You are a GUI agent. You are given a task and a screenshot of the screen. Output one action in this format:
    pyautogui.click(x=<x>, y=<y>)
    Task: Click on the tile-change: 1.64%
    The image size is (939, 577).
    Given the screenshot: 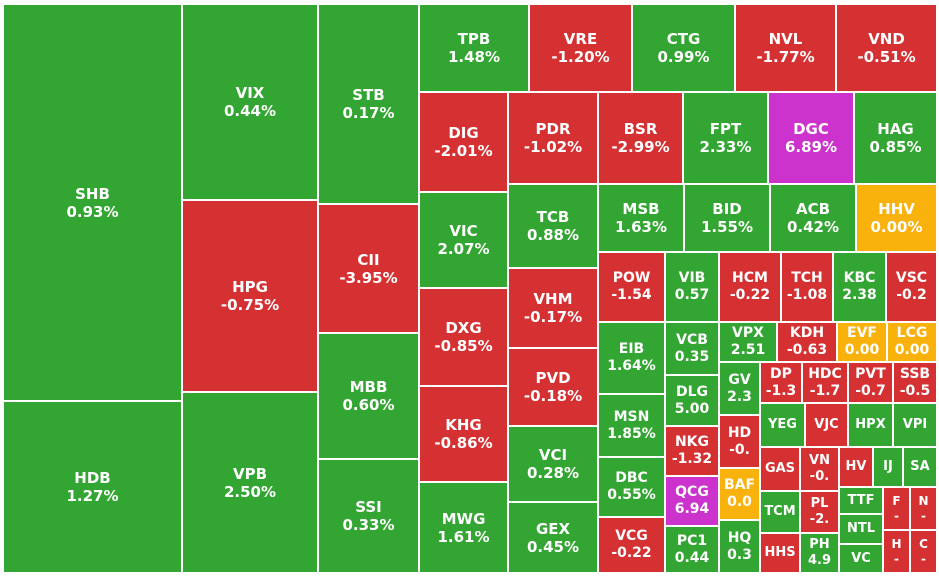 What is the action you would take?
    pyautogui.click(x=631, y=366)
    